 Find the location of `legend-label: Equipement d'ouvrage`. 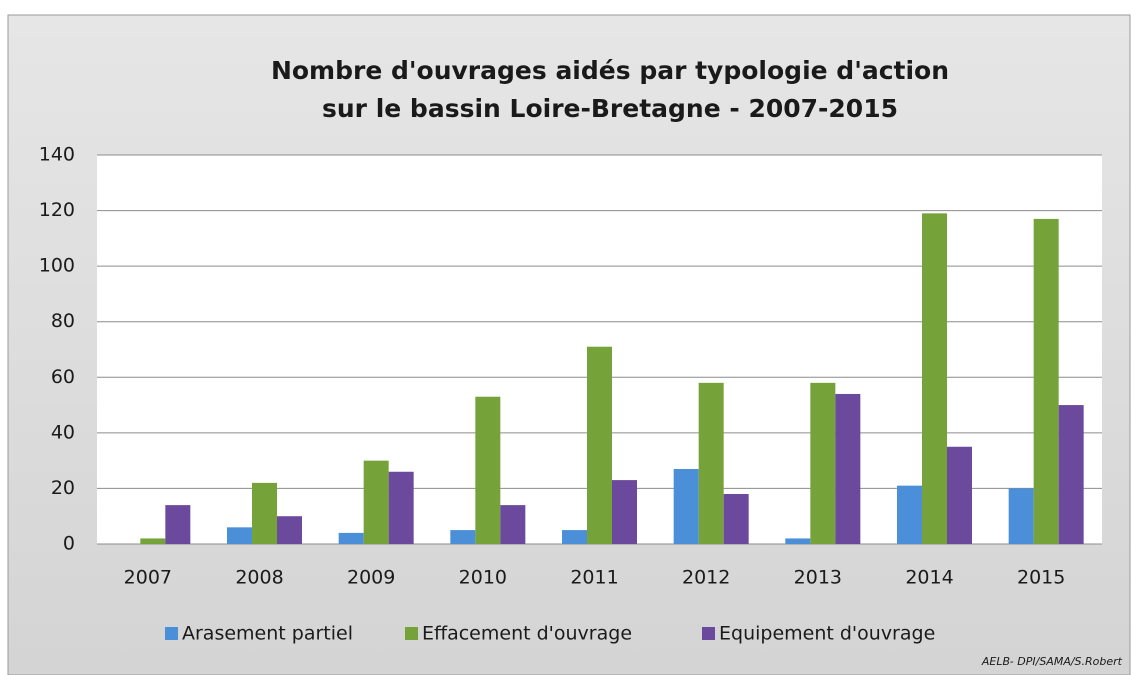

legend-label: Equipement d'ouvrage is located at coordinates (827, 634).